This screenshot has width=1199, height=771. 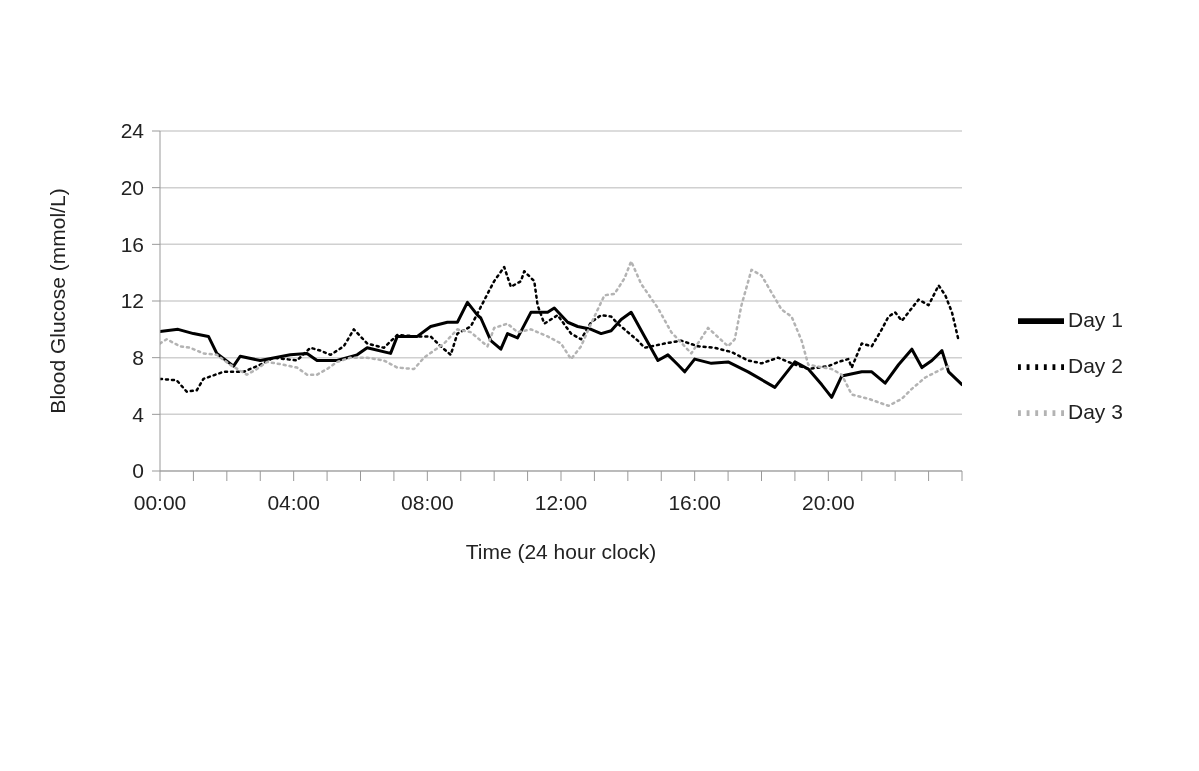 What do you see at coordinates (138, 471) in the screenshot?
I see `y-tick-label: 0` at bounding box center [138, 471].